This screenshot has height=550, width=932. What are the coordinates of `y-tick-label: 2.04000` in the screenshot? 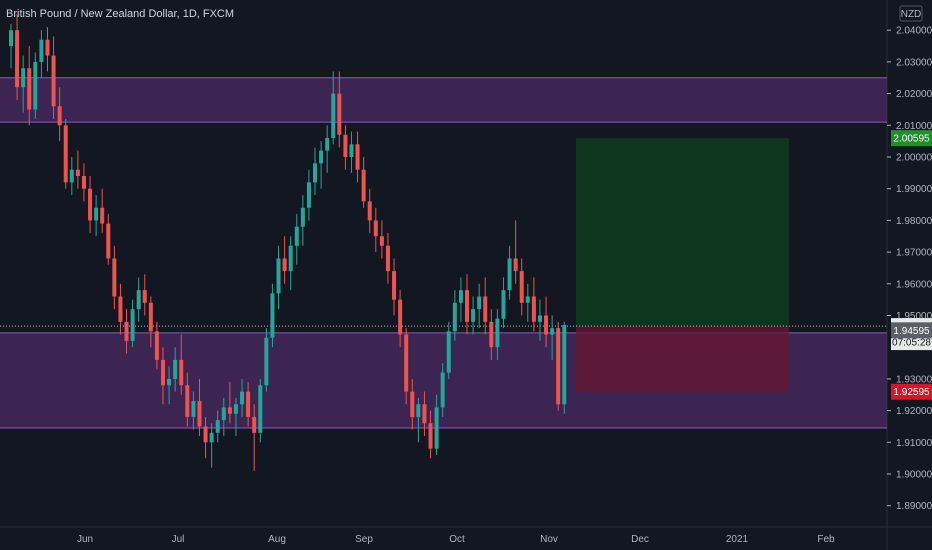 It's located at (914, 31).